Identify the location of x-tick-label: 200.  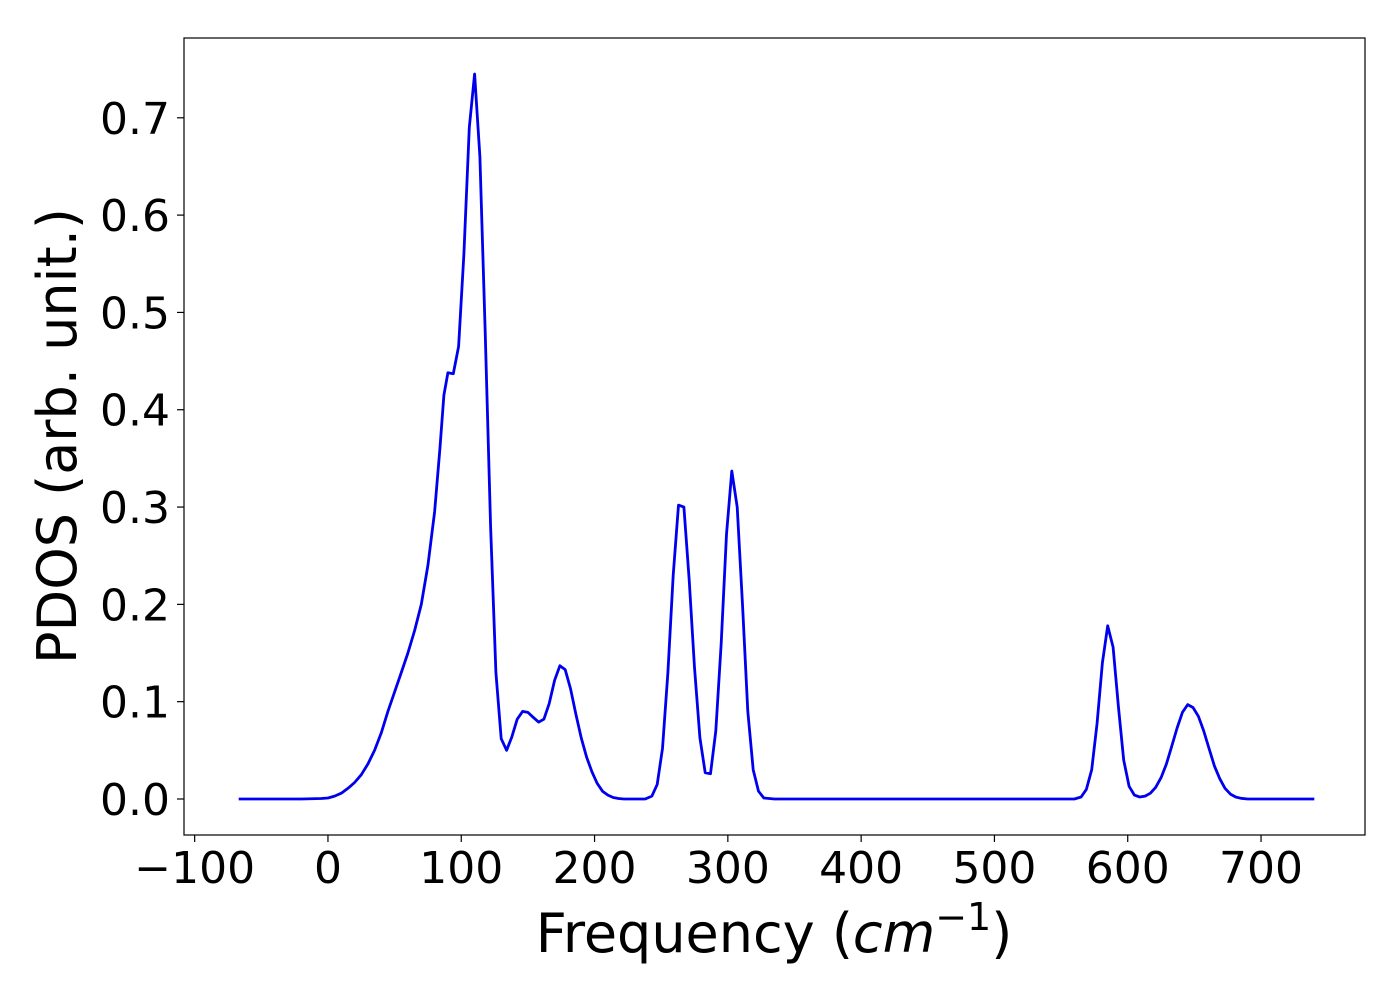
(595, 868).